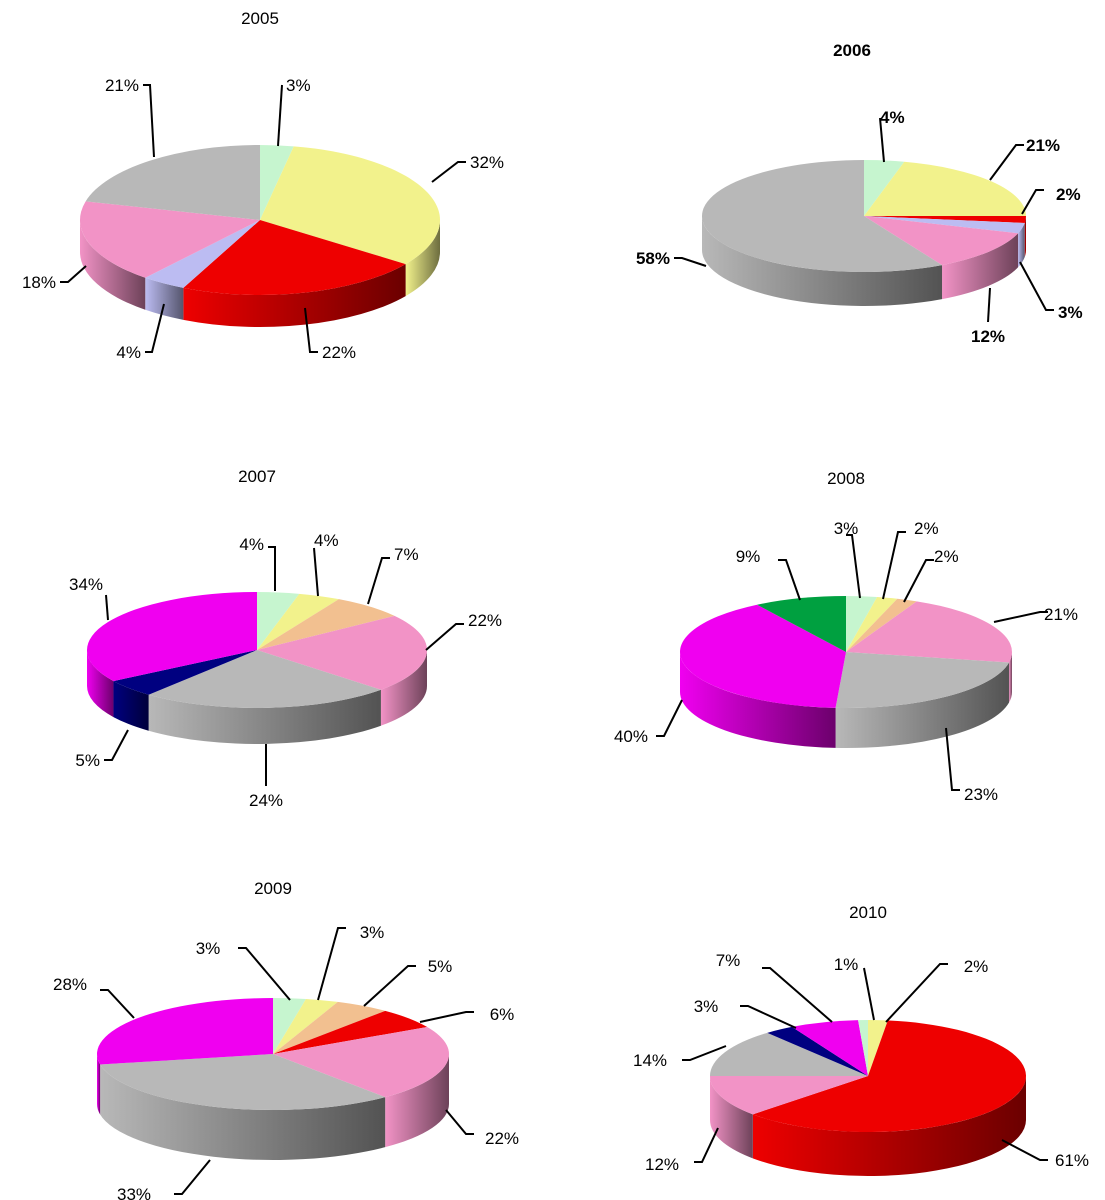 The width and height of the screenshot is (1105, 1200). What do you see at coordinates (653, 258) in the screenshot?
I see `slice-label: 58%` at bounding box center [653, 258].